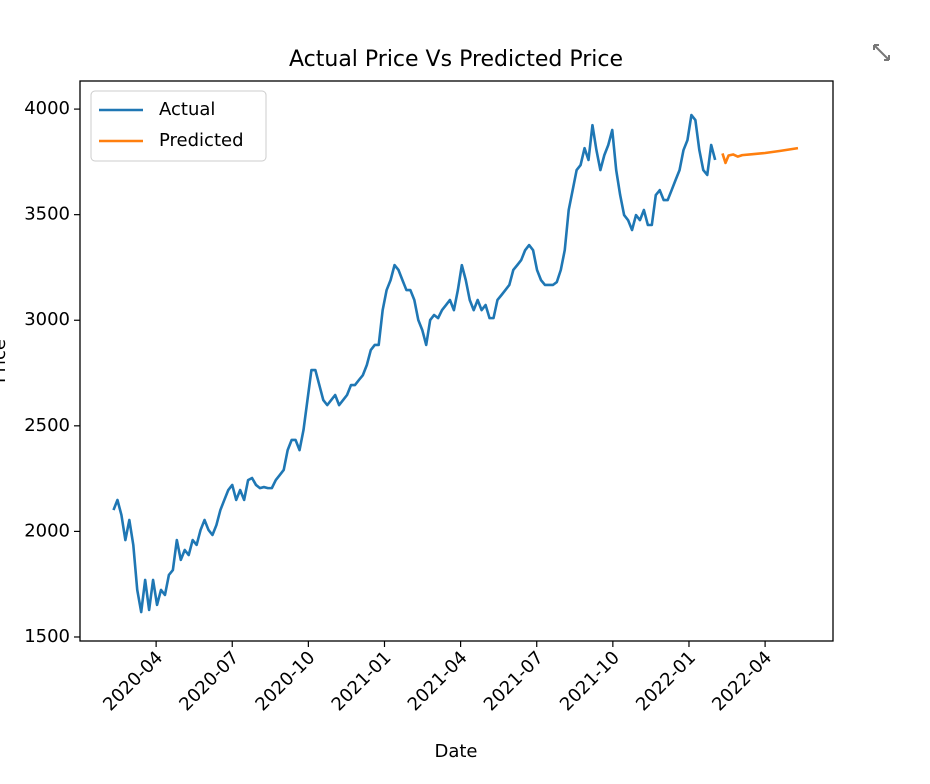 The height and width of the screenshot is (784, 930). I want to click on legend-box, so click(178, 126).